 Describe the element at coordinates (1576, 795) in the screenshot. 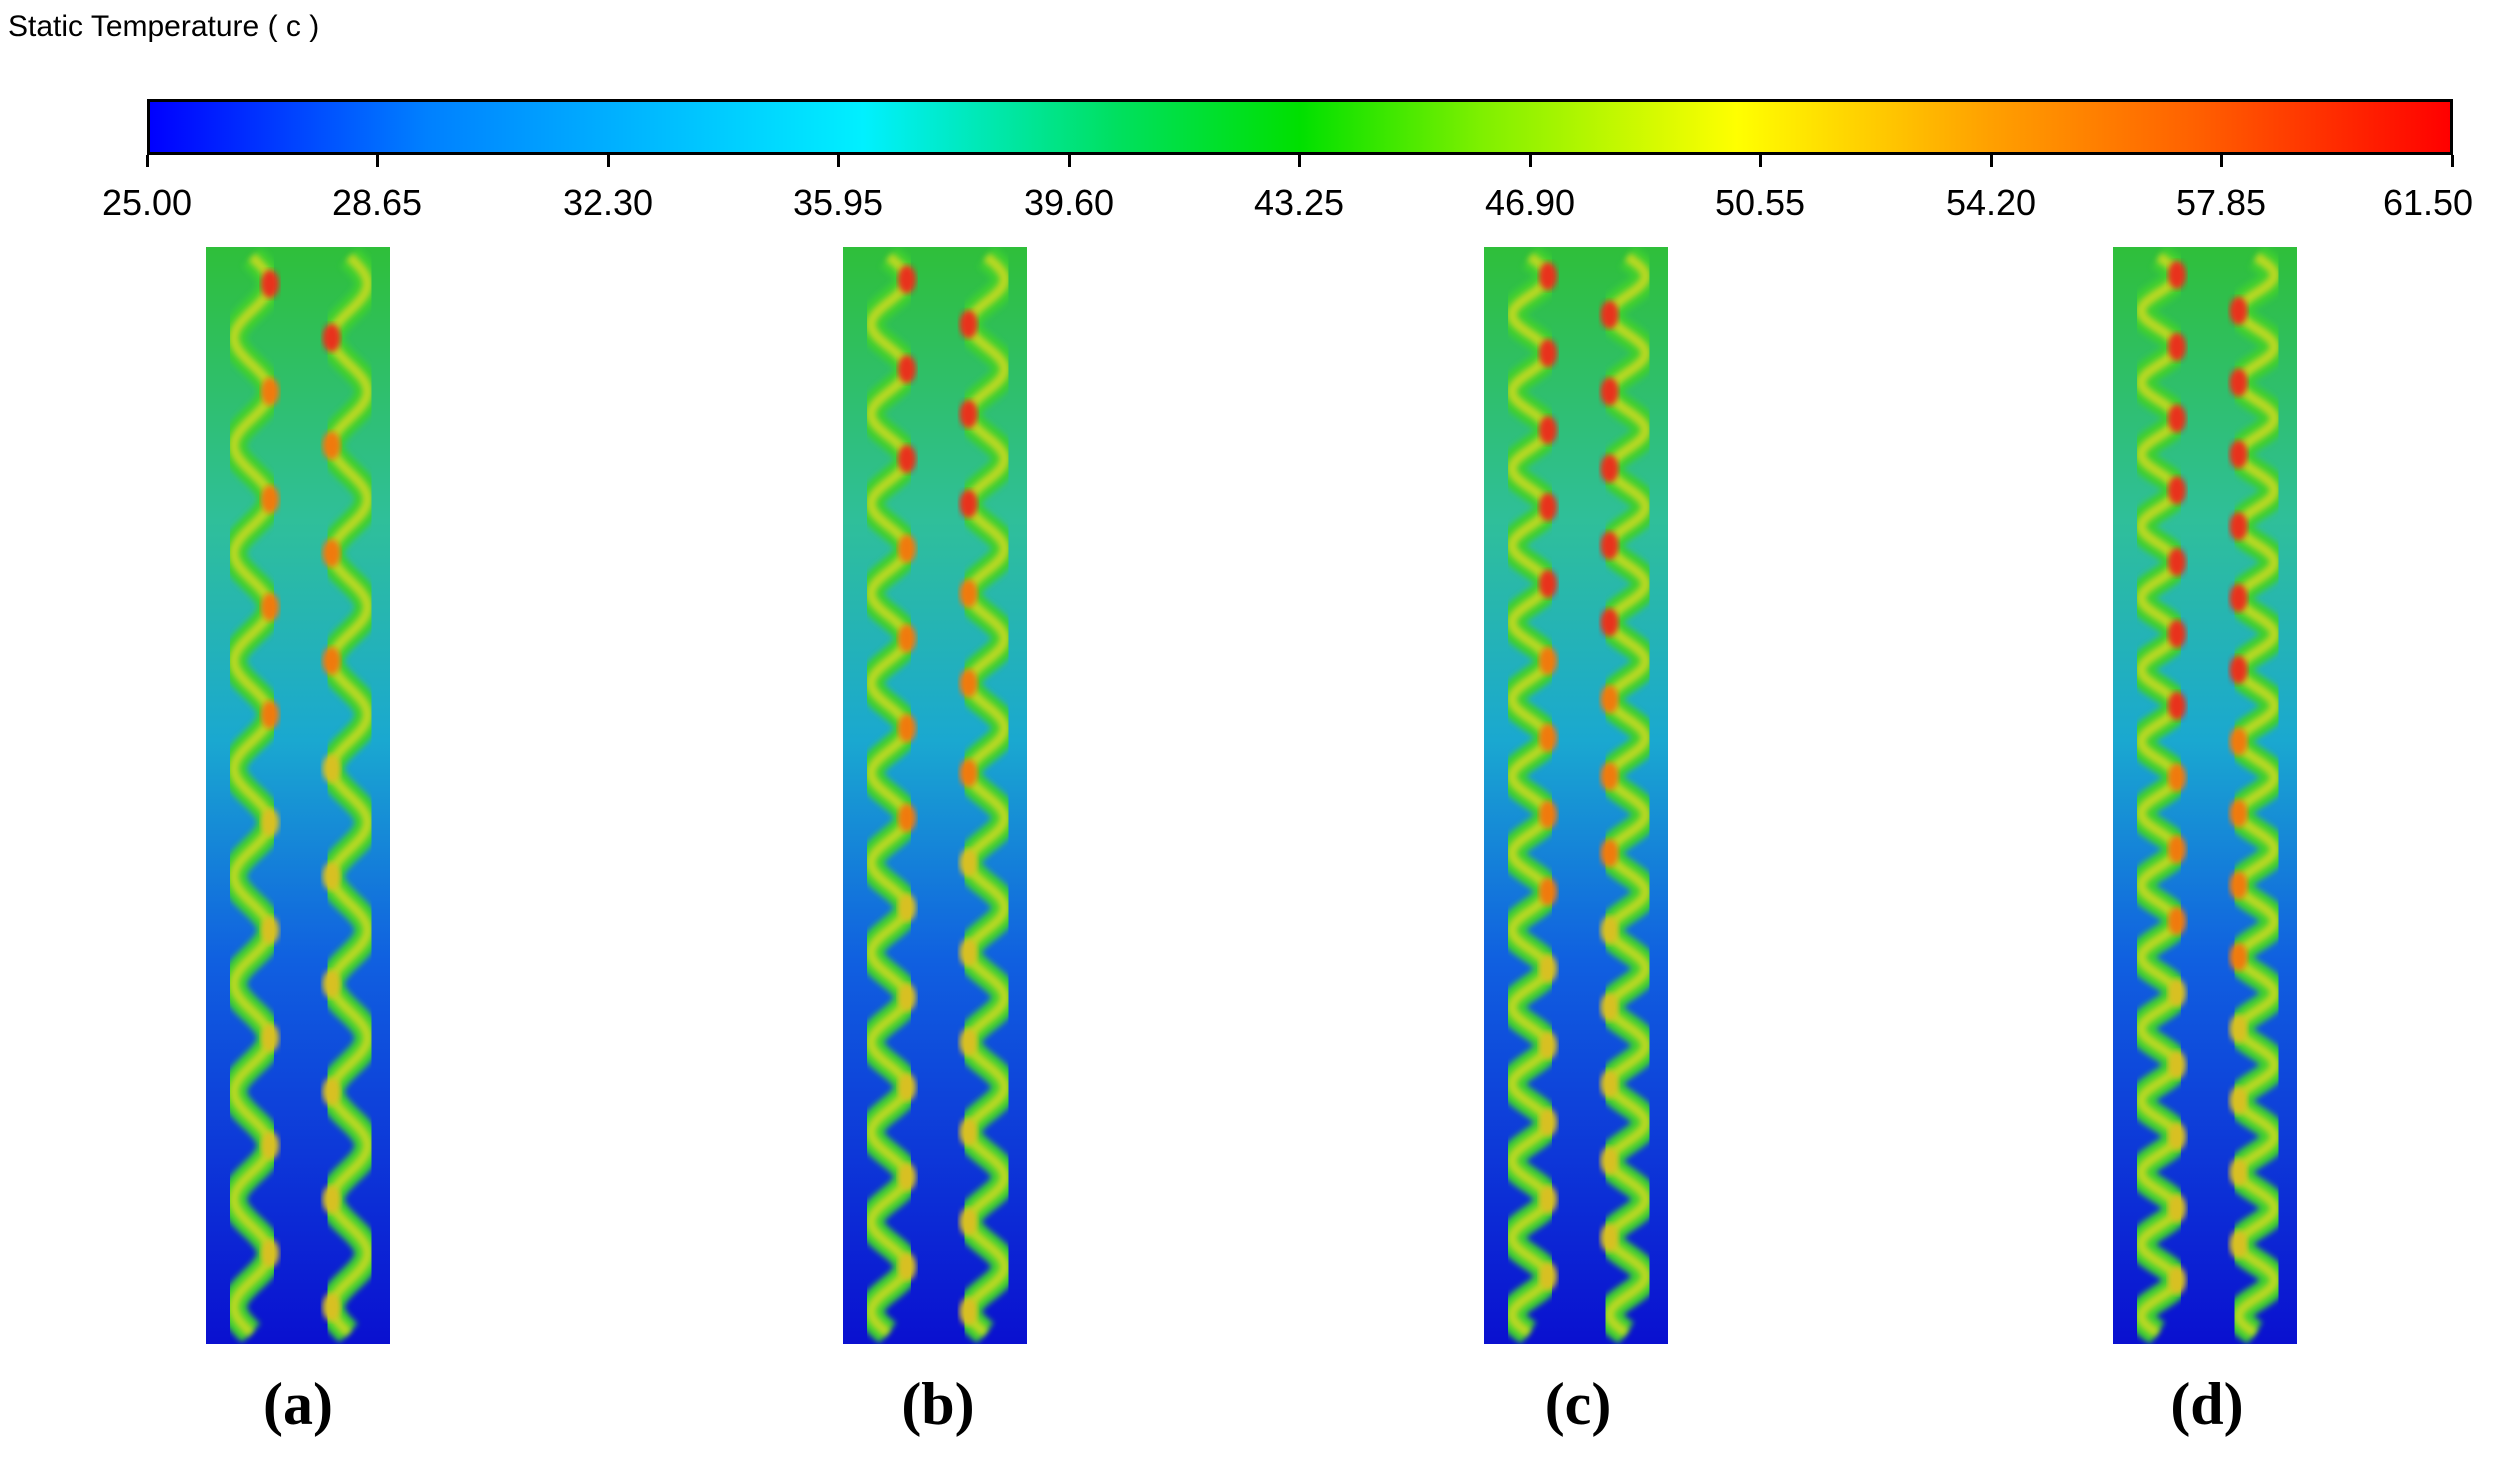

I see `contour-panel-c` at that location.